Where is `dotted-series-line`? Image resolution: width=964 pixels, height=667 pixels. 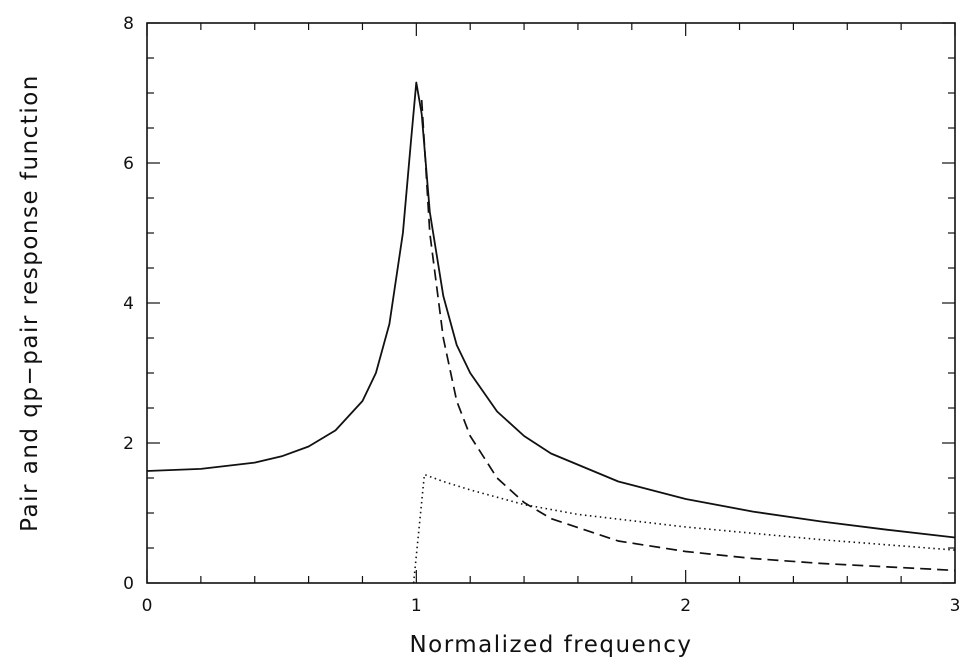 dotted-series-line is located at coordinates (684, 528).